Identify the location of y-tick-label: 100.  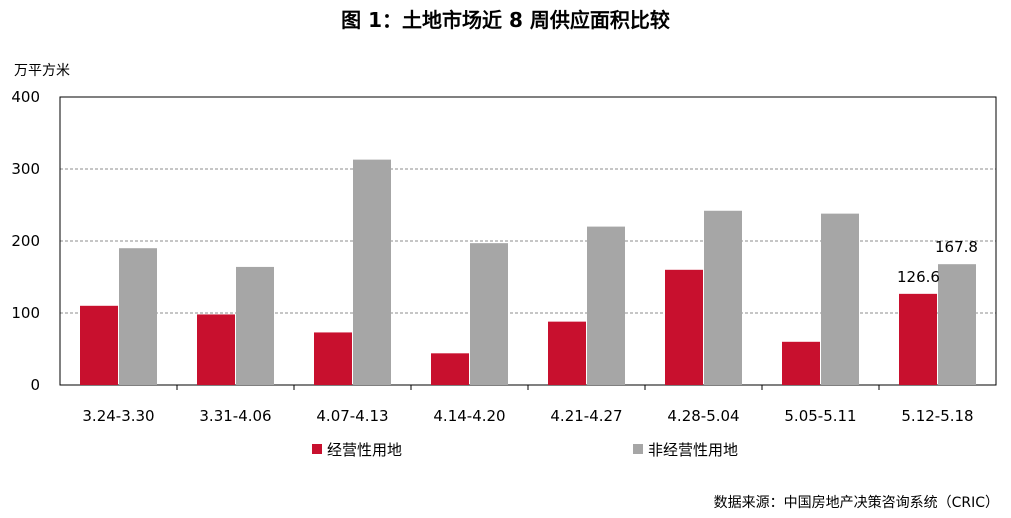
(25, 313).